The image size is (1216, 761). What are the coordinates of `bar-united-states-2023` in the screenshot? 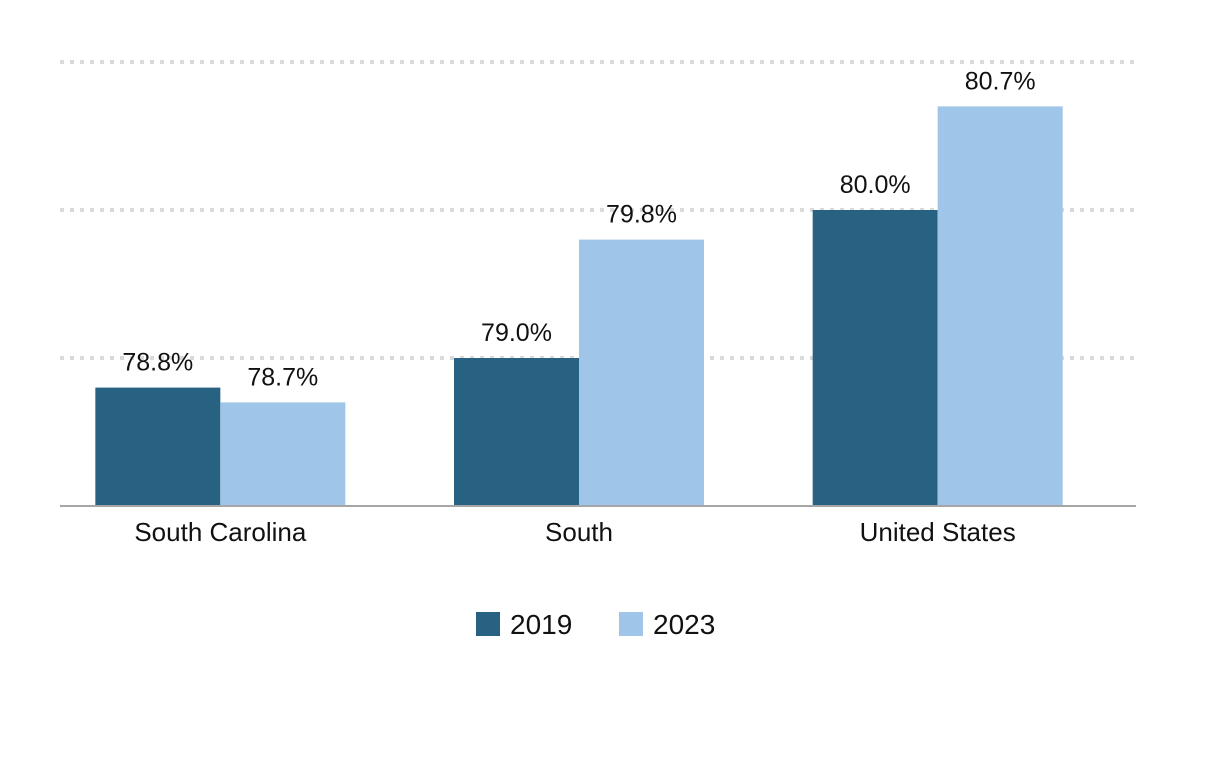 It's located at (1000, 306).